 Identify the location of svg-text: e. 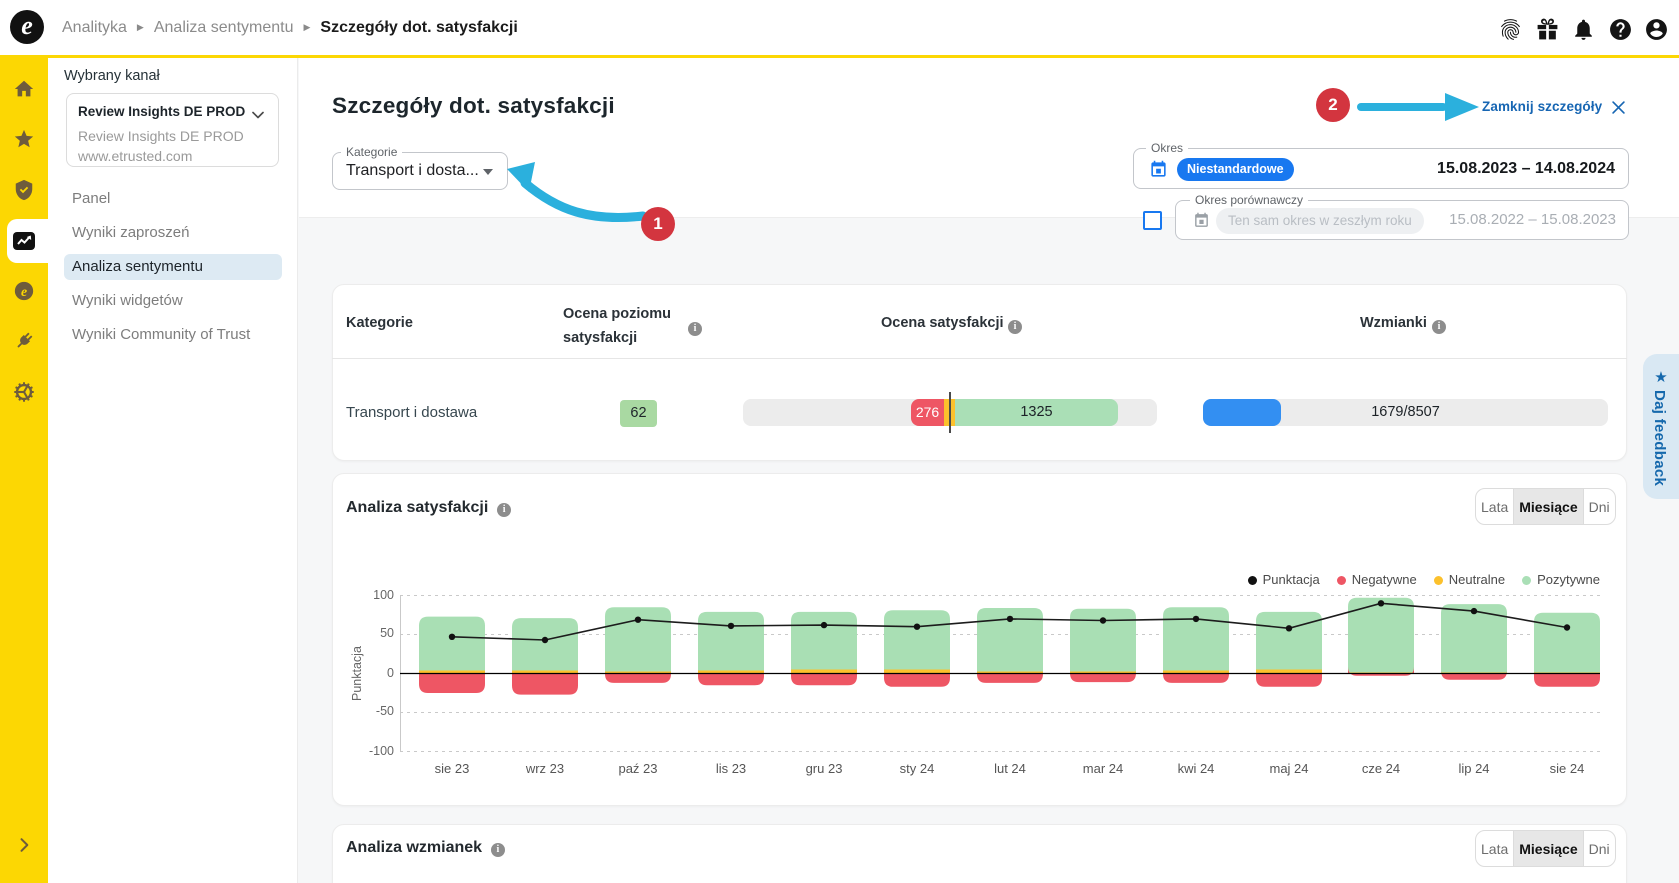
(24, 291).